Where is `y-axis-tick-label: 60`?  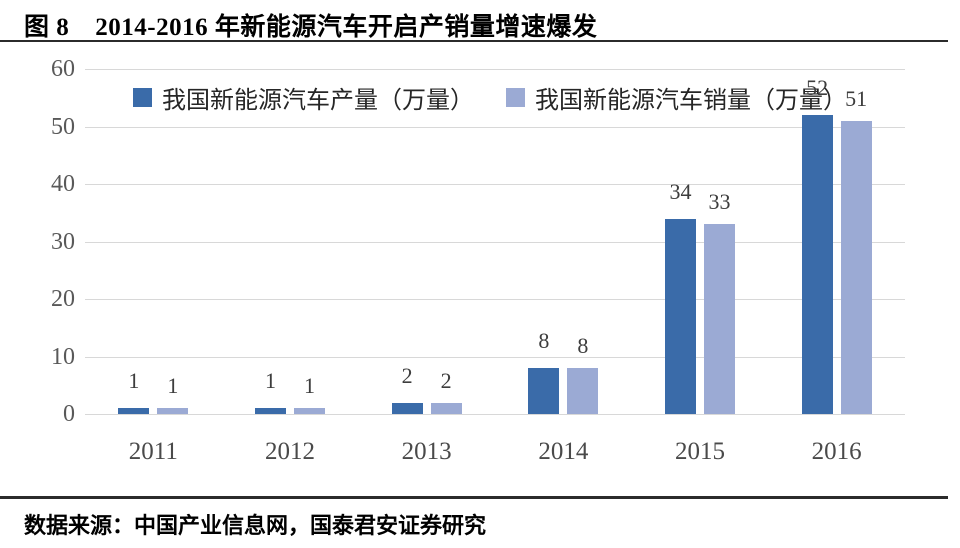
y-axis-tick-label: 60 is located at coordinates (63, 69).